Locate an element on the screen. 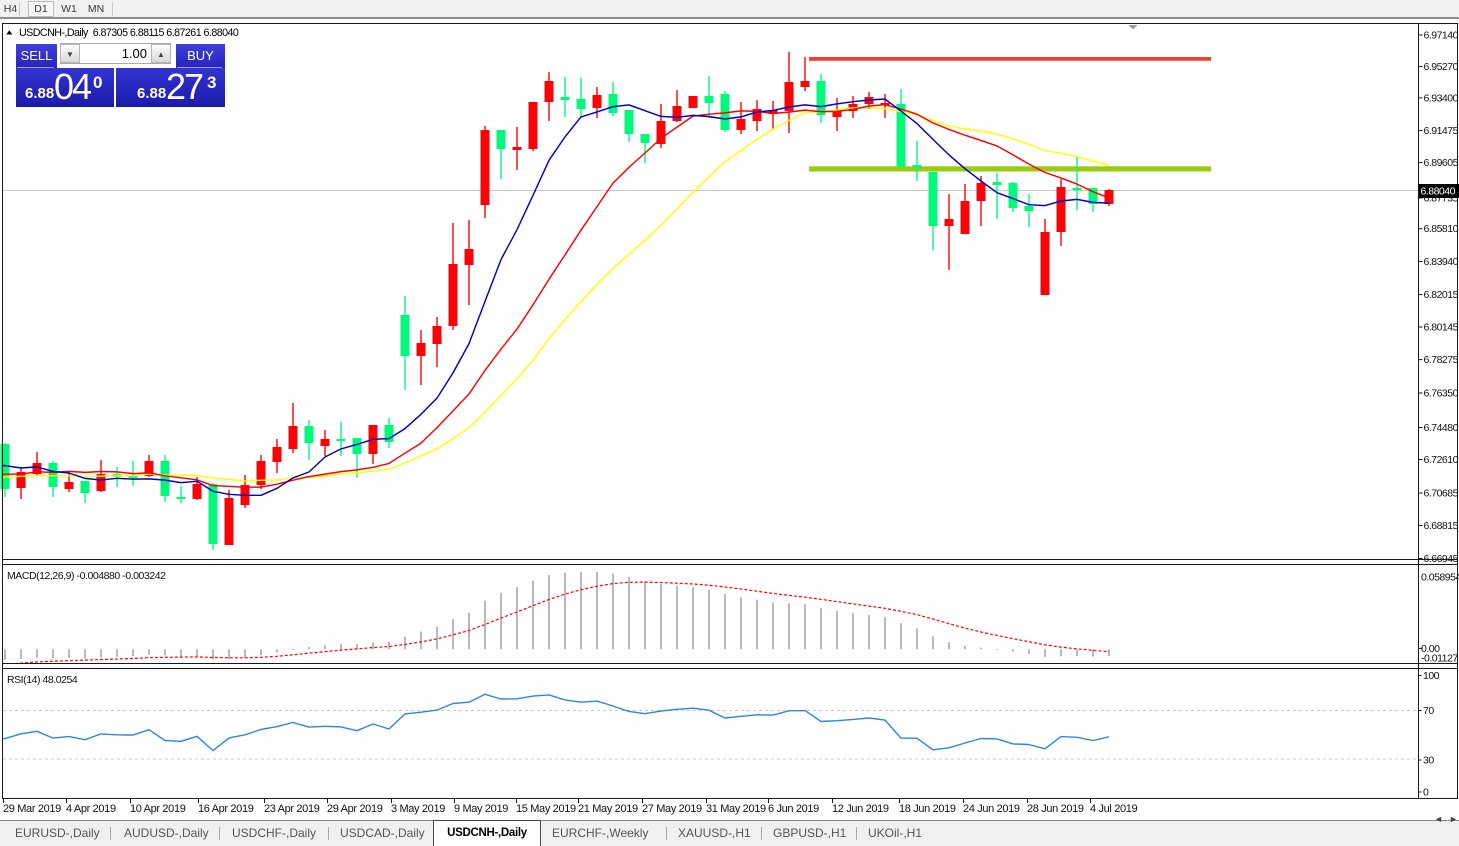  svg-text: 6 Jun 2019 is located at coordinates (793, 809).